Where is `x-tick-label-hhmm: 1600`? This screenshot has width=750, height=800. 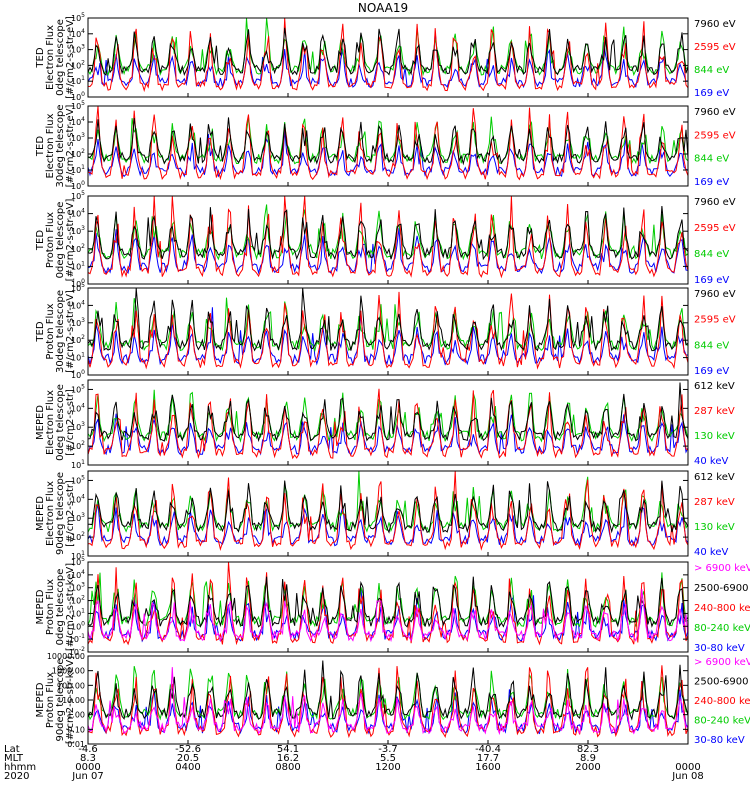
x-tick-label-hhmm: 1600 is located at coordinates (487, 767).